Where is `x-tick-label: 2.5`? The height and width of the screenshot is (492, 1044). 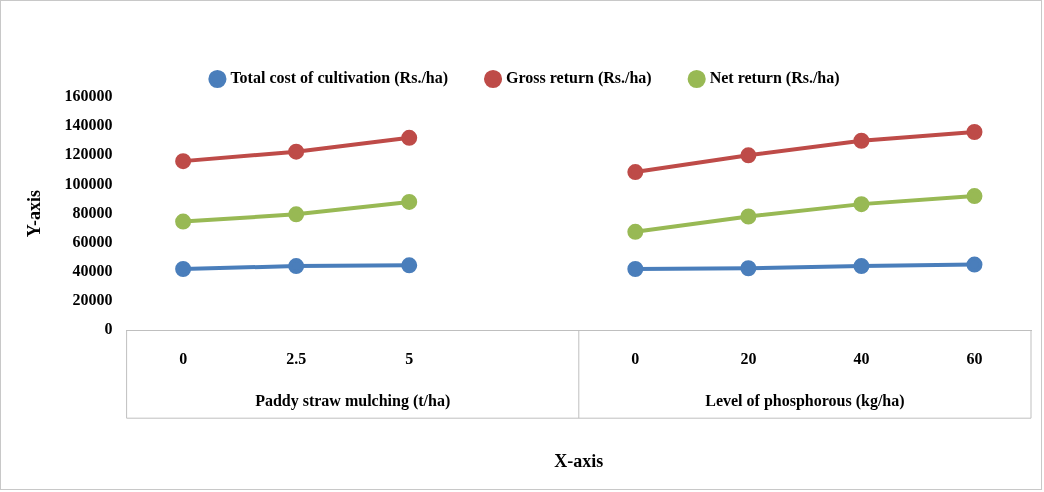 x-tick-label: 2.5 is located at coordinates (296, 358).